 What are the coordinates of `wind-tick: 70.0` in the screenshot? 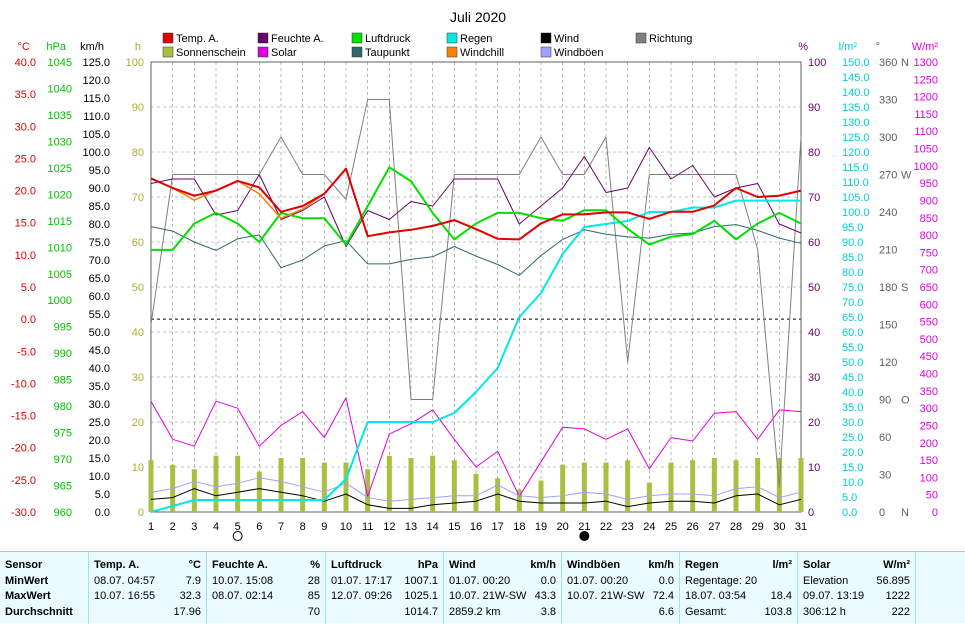 It's located at (99, 261).